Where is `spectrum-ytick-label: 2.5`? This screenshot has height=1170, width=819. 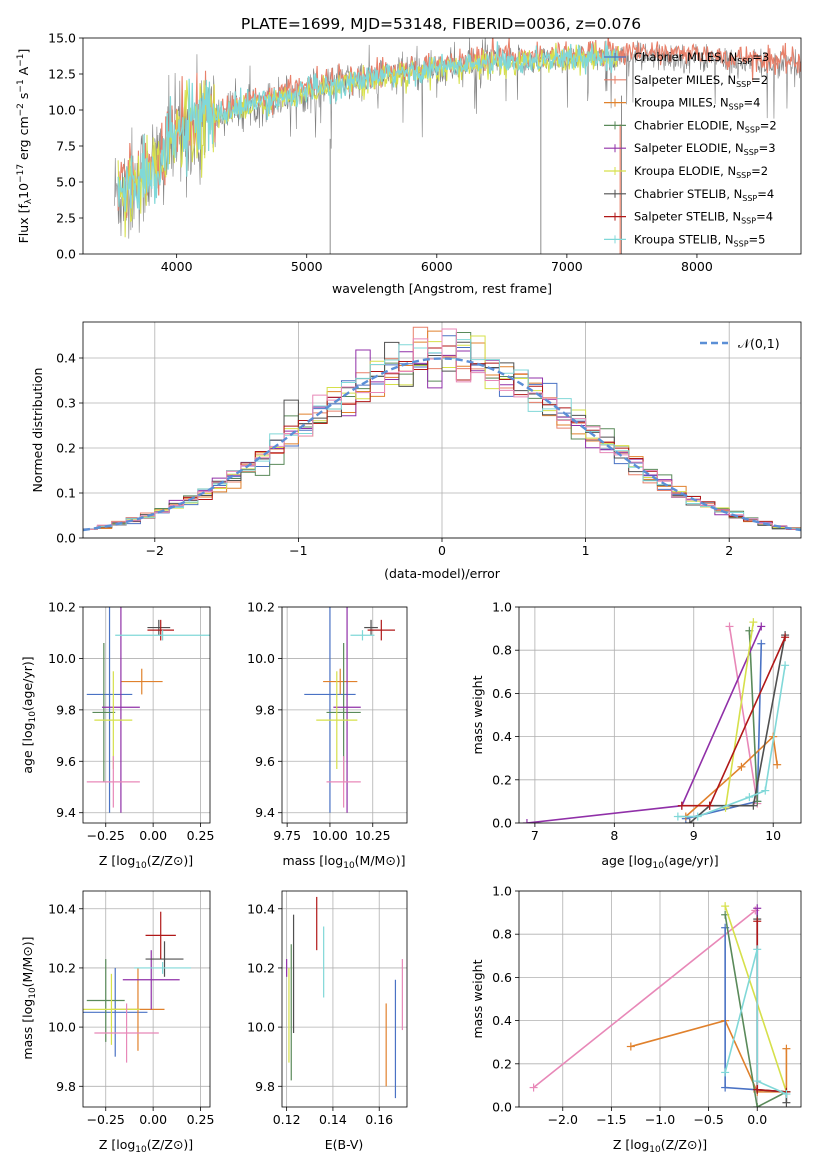 spectrum-ytick-label: 2.5 is located at coordinates (66, 218).